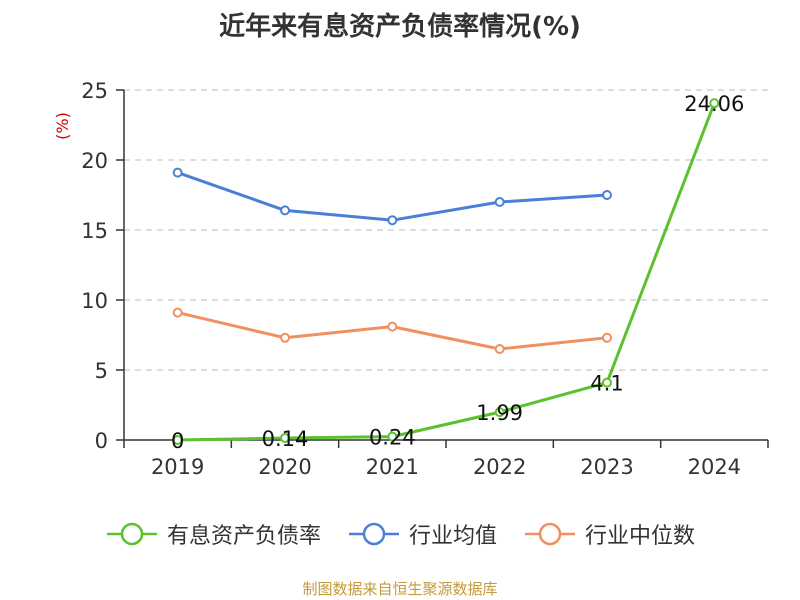 This screenshot has width=800, height=600. Describe the element at coordinates (392, 467) in the screenshot. I see `x-tick-label: 2021` at that location.